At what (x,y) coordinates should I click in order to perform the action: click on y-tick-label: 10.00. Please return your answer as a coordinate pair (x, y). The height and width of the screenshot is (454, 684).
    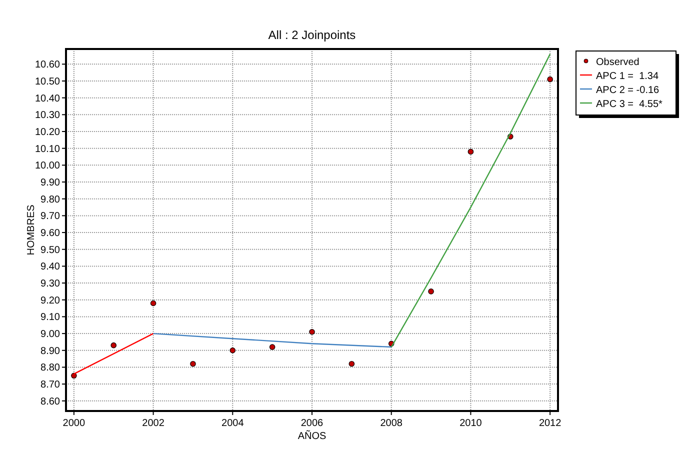
    Looking at the image, I should click on (47, 166).